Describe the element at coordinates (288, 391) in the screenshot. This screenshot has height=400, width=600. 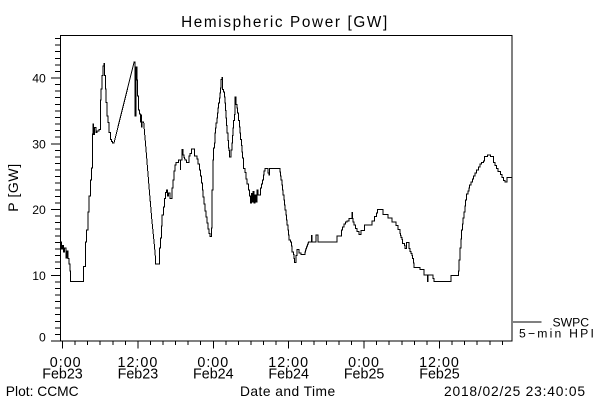
I see `svg-text: Date and Time` at that location.